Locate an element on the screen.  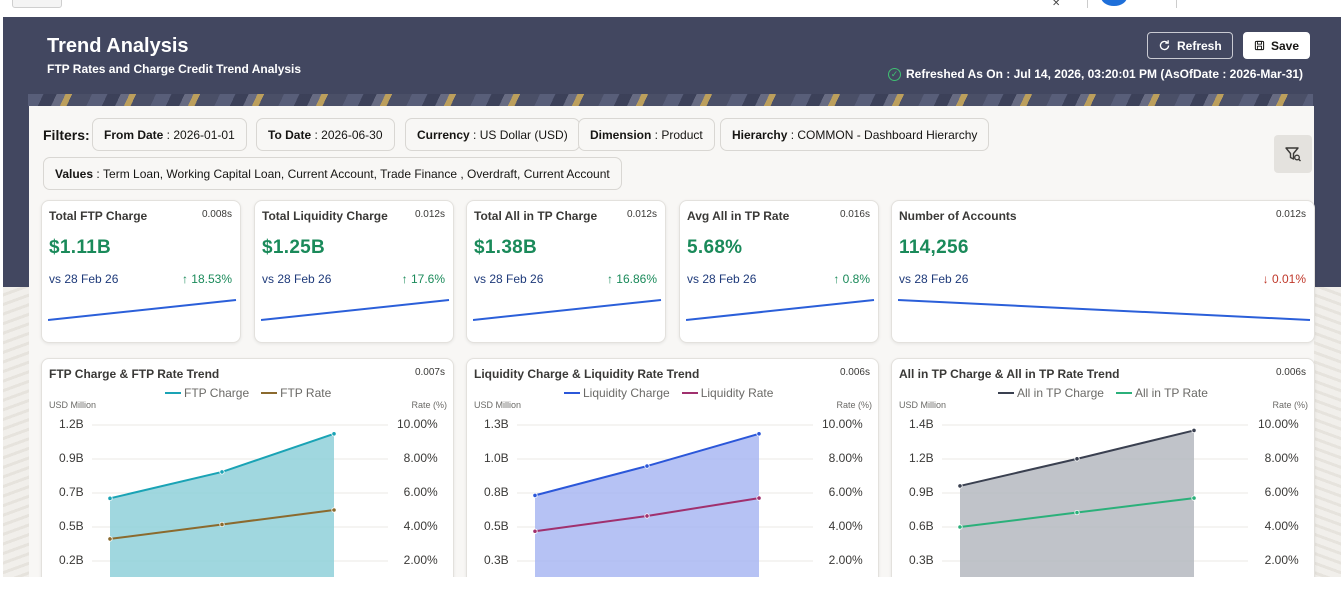
chip-value: 2026-01-01 is located at coordinates (204, 134).